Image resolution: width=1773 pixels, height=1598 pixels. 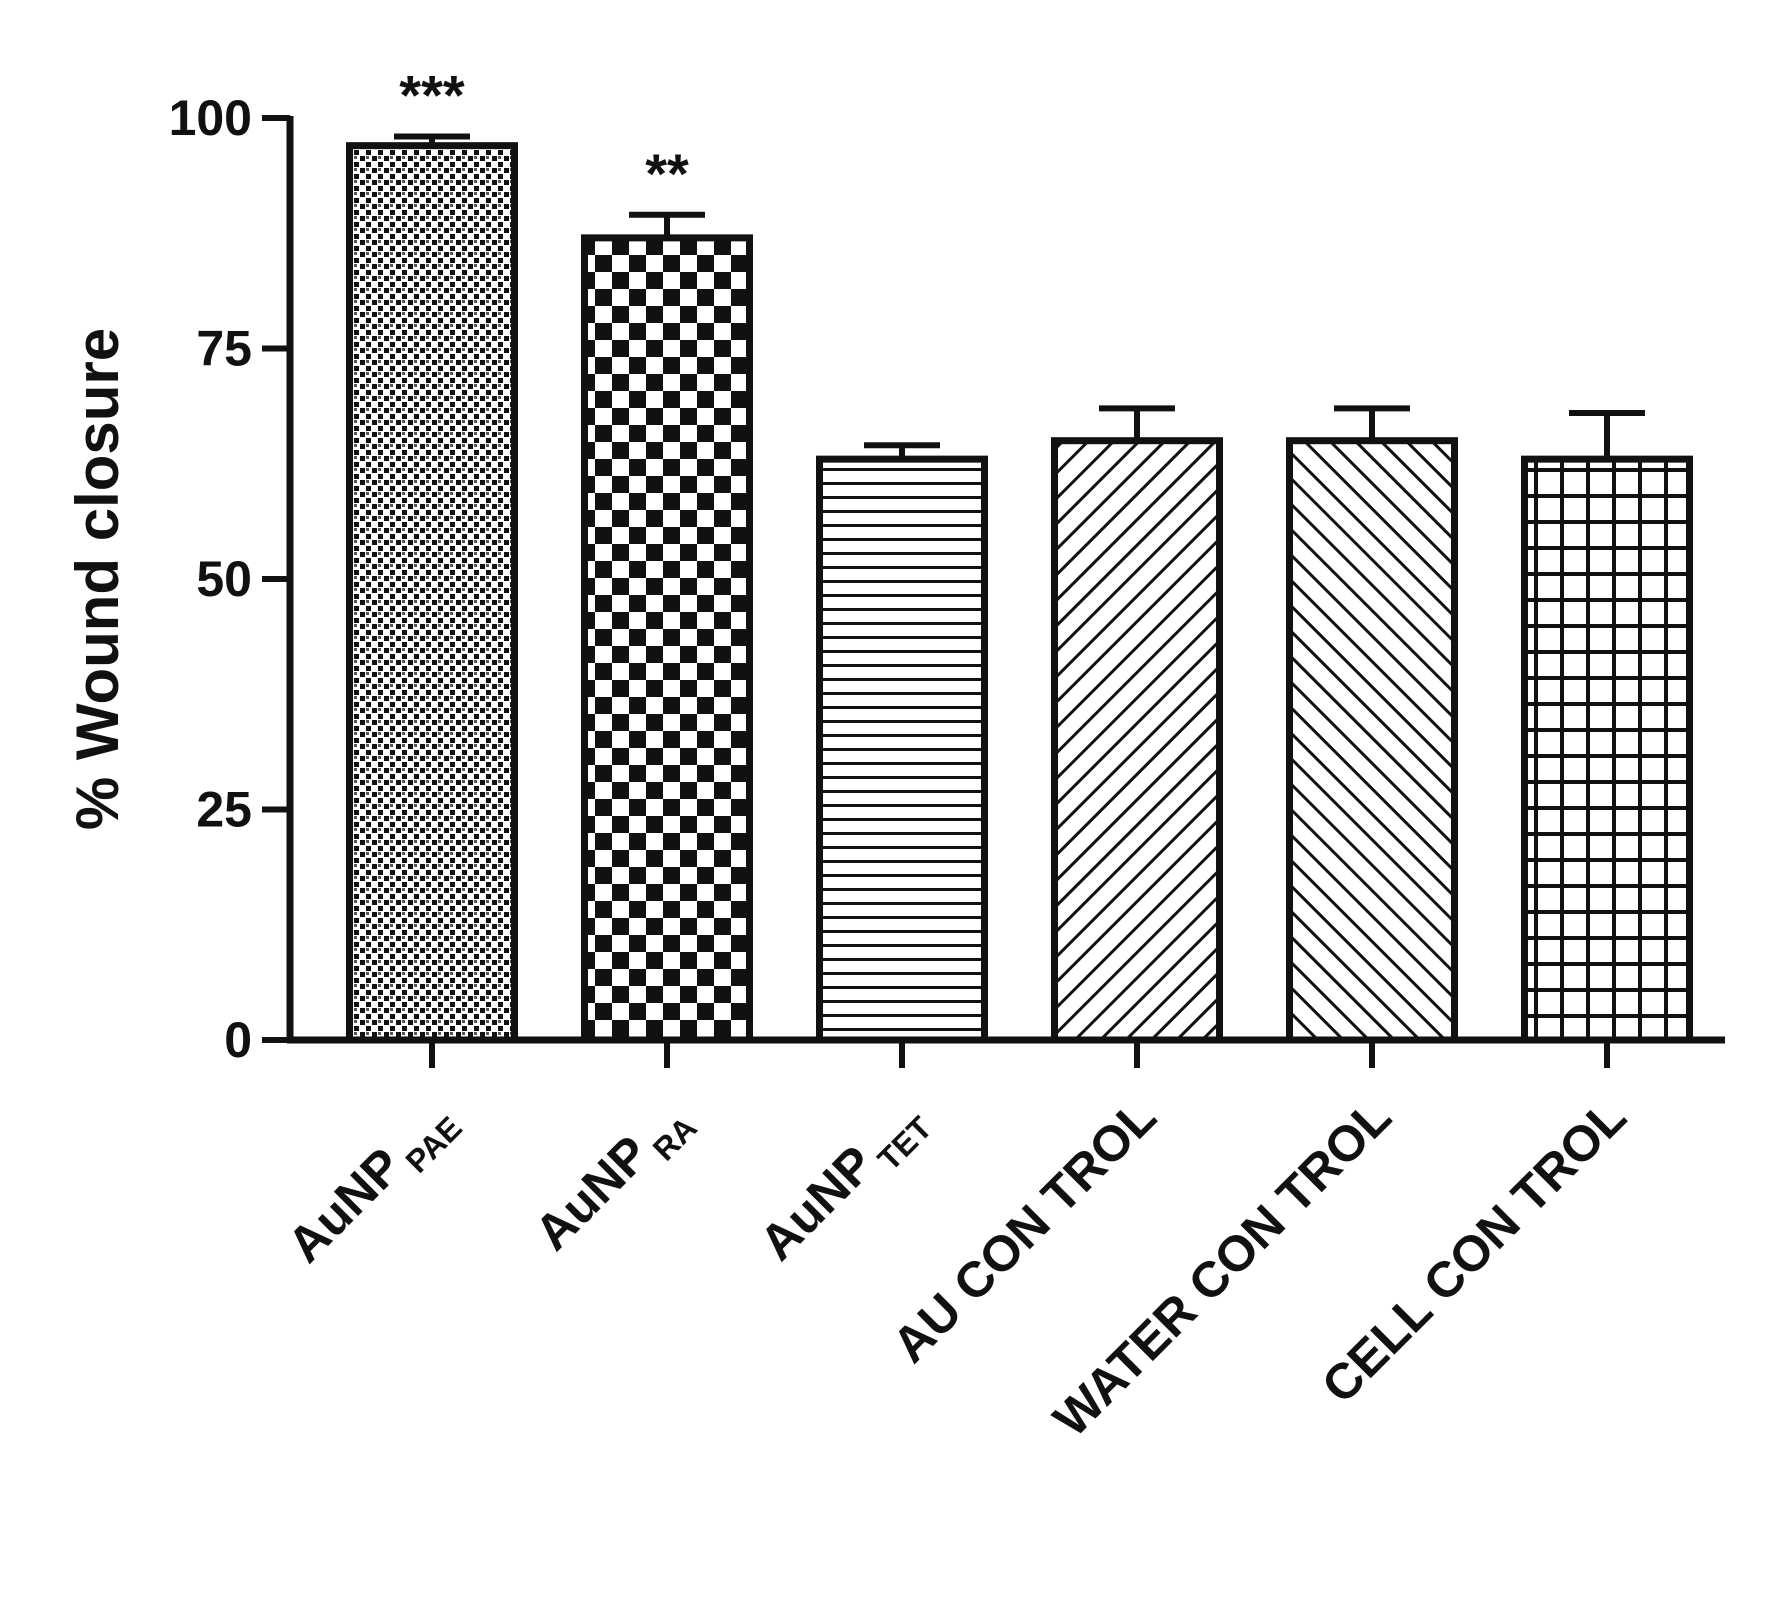 What do you see at coordinates (844, 1183) in the screenshot?
I see `category-label: AuNPTET` at bounding box center [844, 1183].